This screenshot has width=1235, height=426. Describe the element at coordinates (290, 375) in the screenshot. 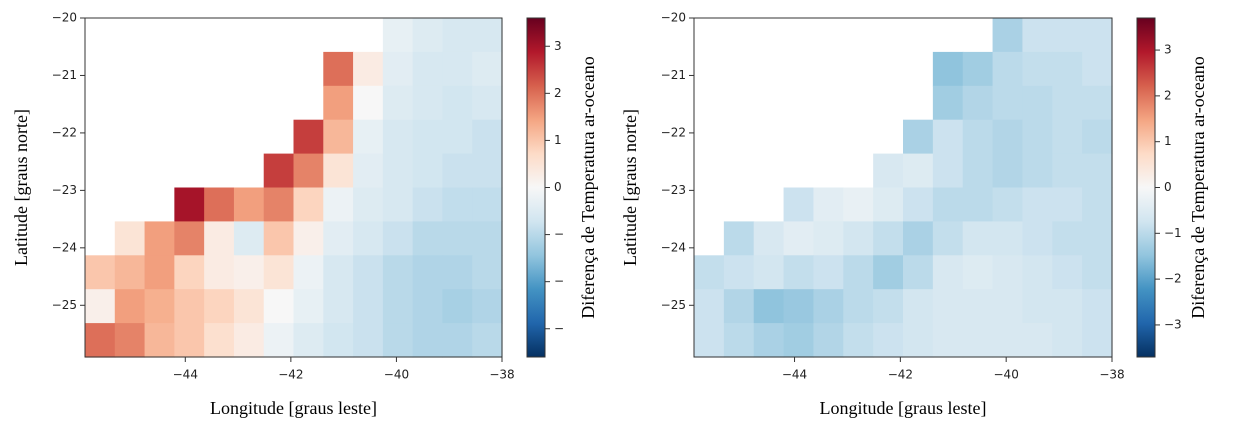

I see `x-tick-label: −42` at that location.